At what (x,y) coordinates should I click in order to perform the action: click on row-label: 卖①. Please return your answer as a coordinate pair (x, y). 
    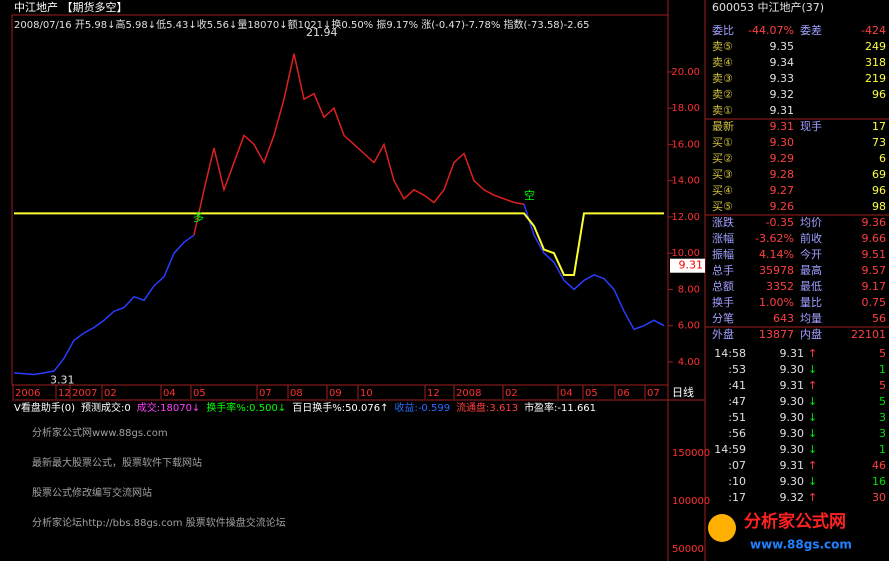
    Looking at the image, I should click on (722, 110).